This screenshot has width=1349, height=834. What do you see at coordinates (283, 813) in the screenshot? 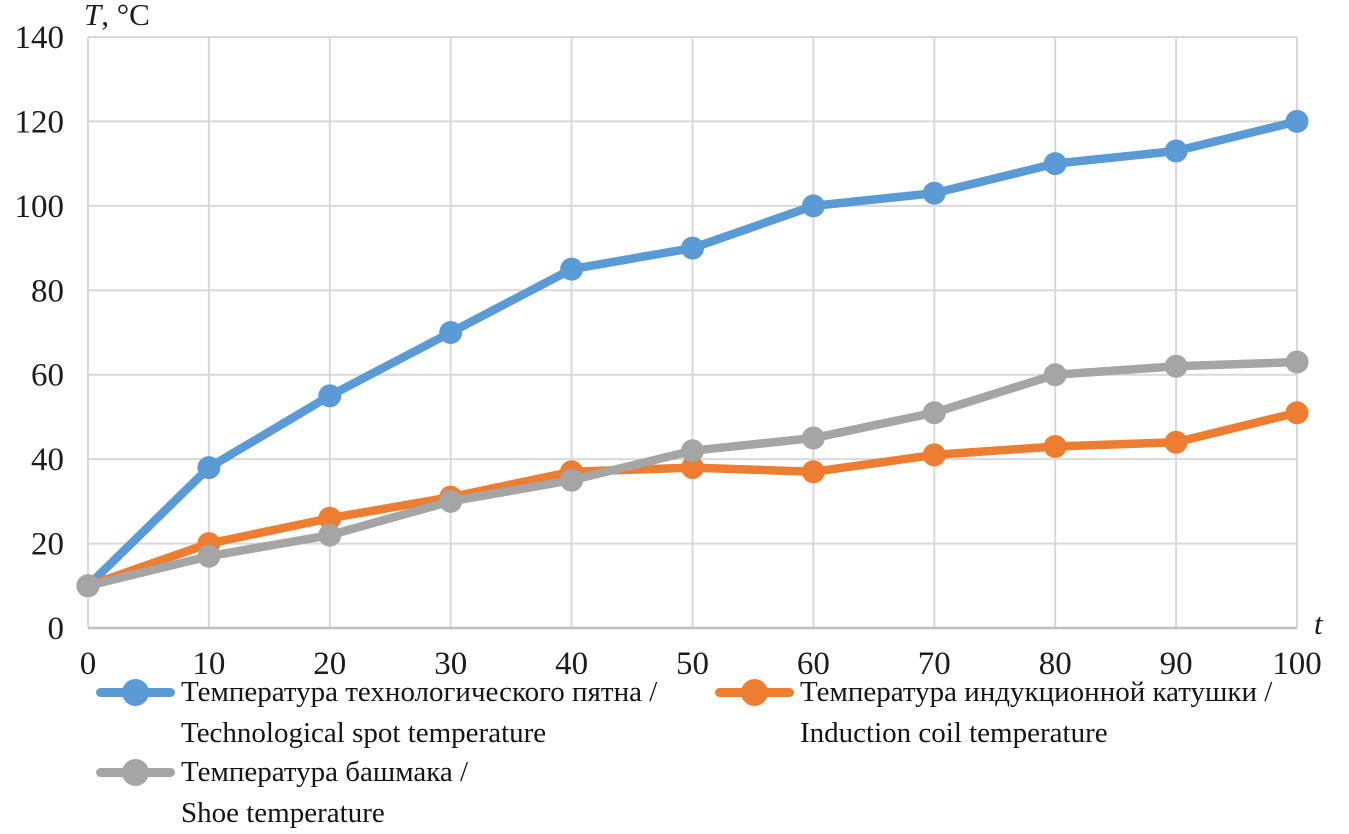
I see `legend-label-line2: Shoe temperature` at bounding box center [283, 813].